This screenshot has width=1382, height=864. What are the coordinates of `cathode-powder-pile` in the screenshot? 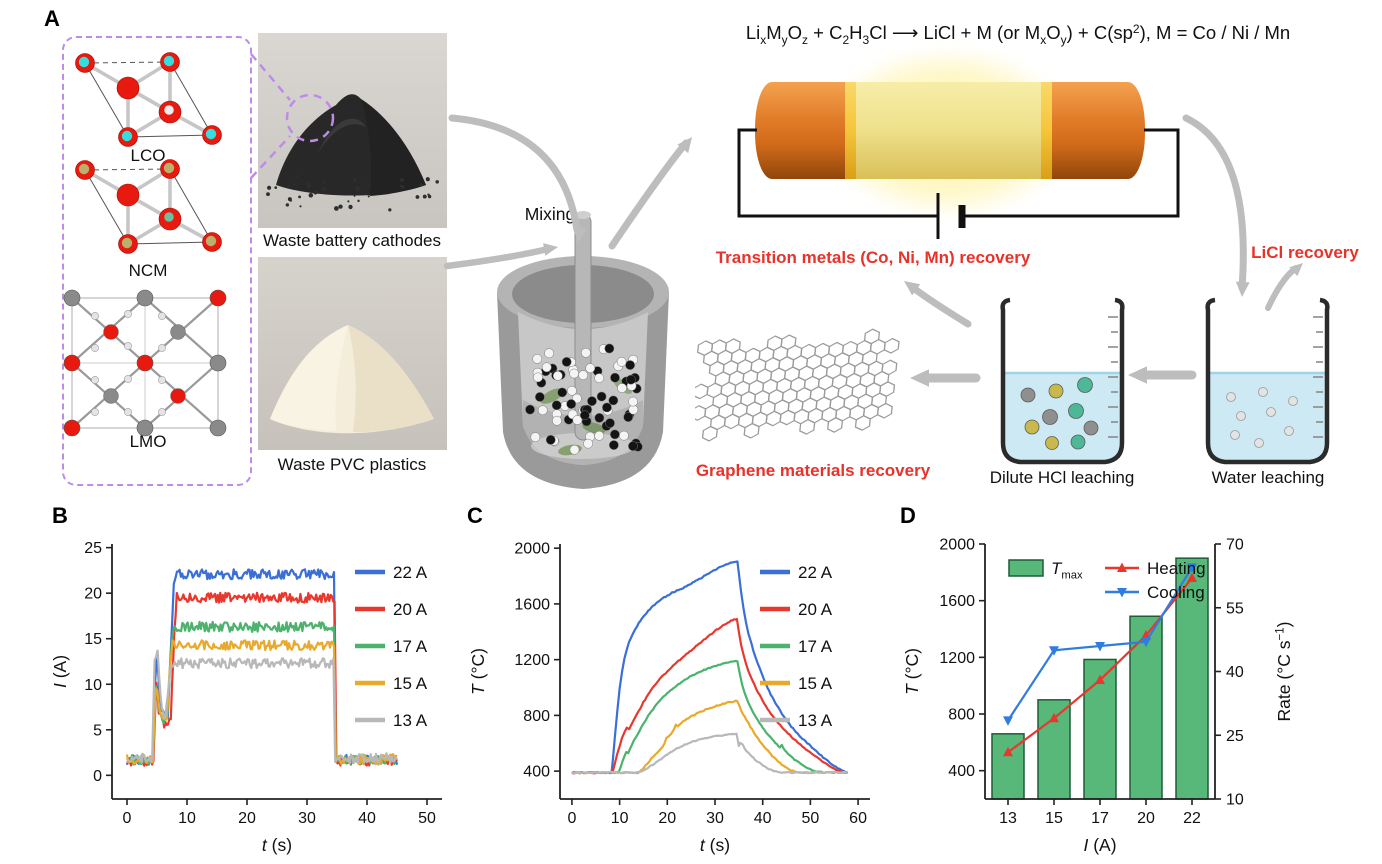 It's located at (352, 153).